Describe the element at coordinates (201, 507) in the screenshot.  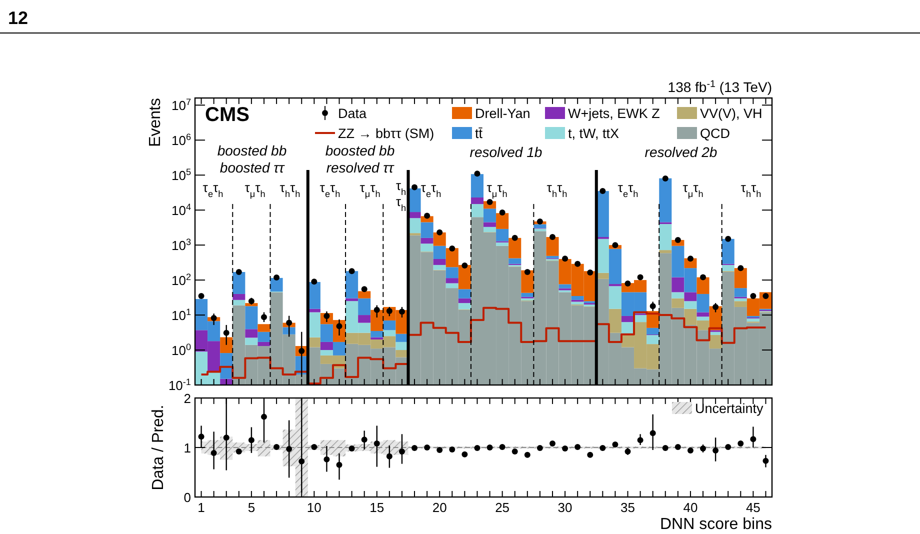
I see `x-tick-label: 1` at that location.